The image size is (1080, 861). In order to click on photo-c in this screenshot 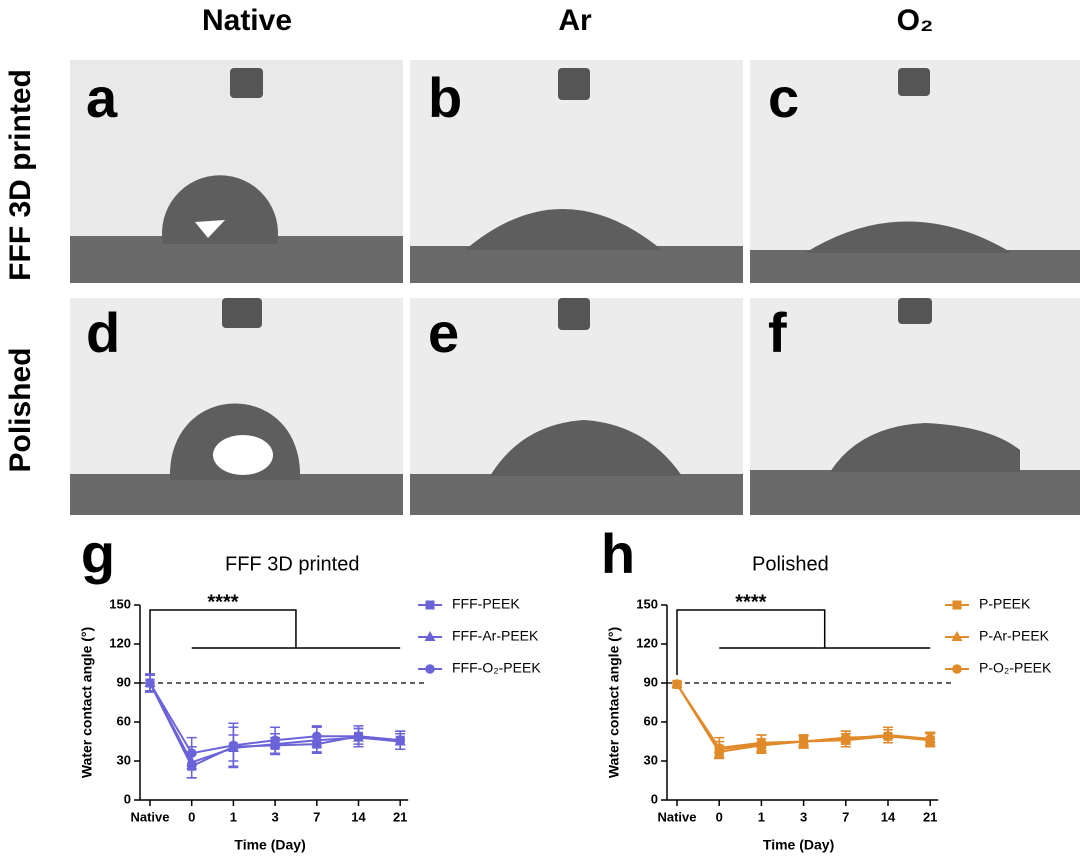, I will do `click(915, 171)`.